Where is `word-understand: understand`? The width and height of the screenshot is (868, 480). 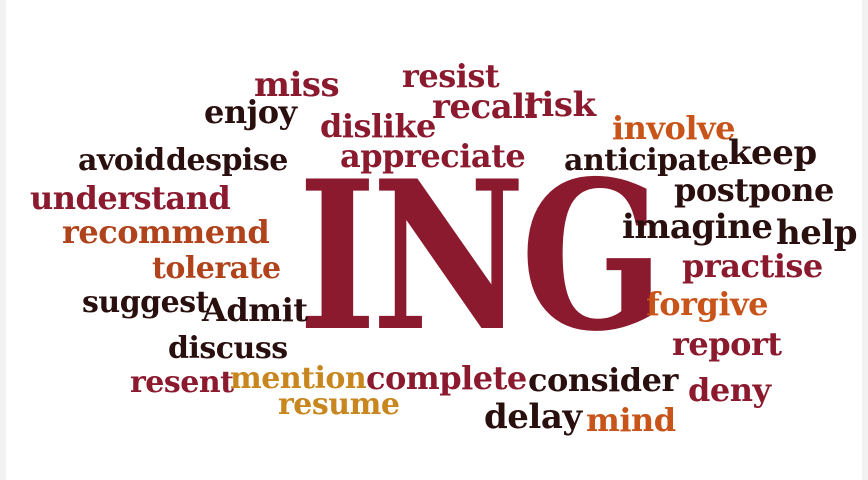
word-understand: understand is located at coordinates (130, 198).